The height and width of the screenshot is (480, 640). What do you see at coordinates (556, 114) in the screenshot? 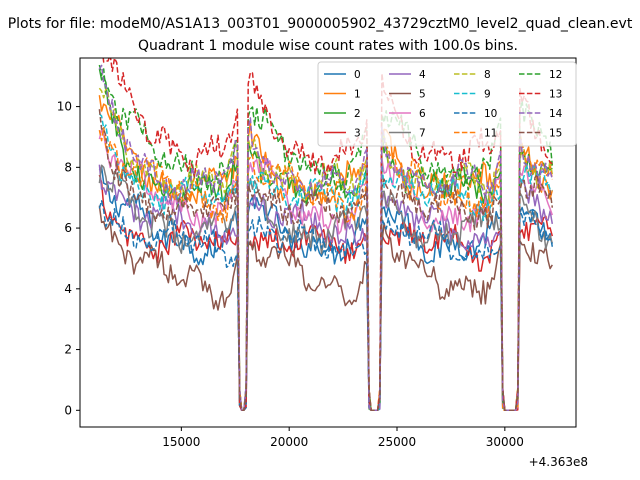
I see `legend-label-14: 14` at bounding box center [556, 114].